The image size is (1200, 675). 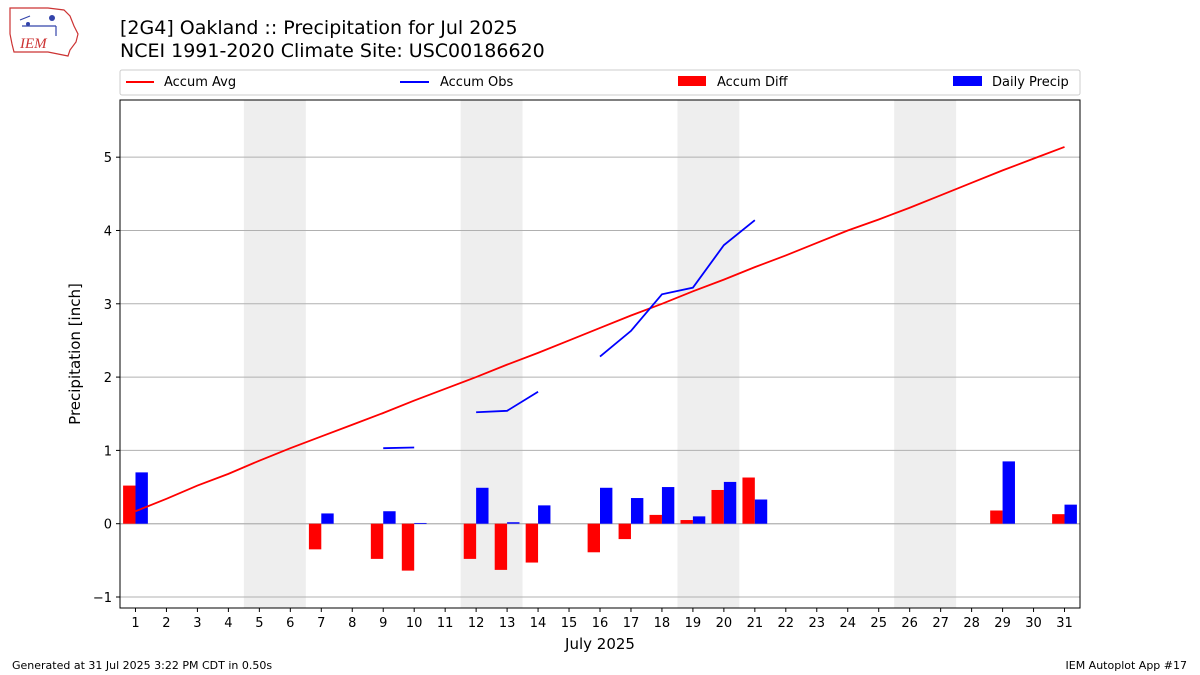 I want to click on y-tick-label: 0, so click(x=108, y=525).